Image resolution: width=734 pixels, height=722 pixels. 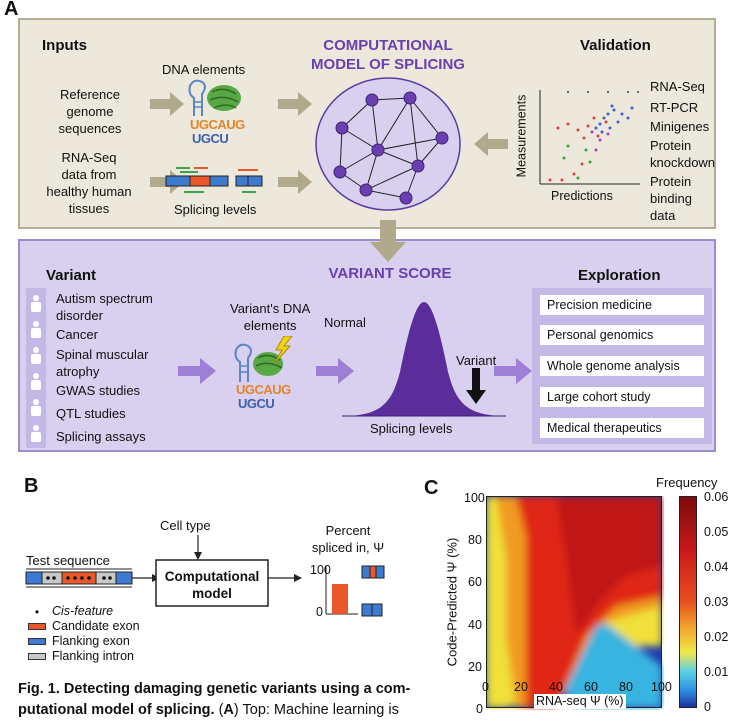 What do you see at coordinates (214, 180) in the screenshot?
I see `splicing-reads-icon` at bounding box center [214, 180].